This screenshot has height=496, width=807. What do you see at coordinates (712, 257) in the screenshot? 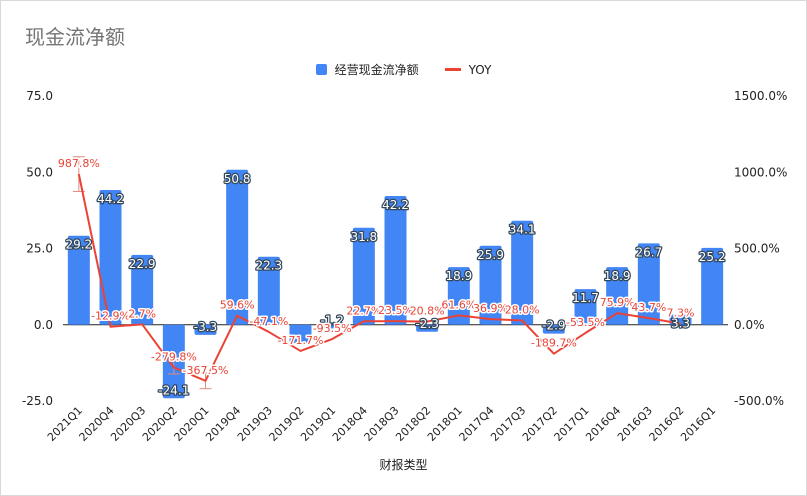
I see `bar-value-label: 25.2` at bounding box center [712, 257].